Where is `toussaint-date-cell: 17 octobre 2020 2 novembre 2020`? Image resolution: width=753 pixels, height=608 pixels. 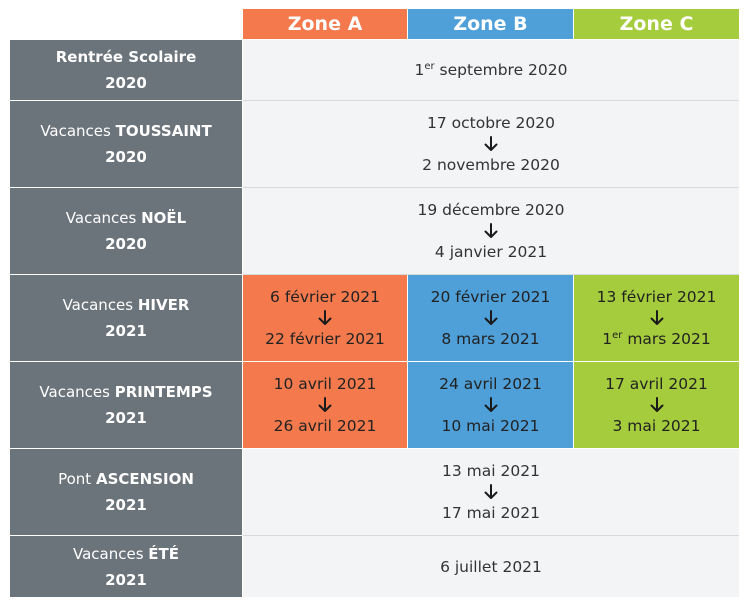
toussaint-date-cell: 17 octobre 2020 2 novembre 2020 is located at coordinates (491, 144).